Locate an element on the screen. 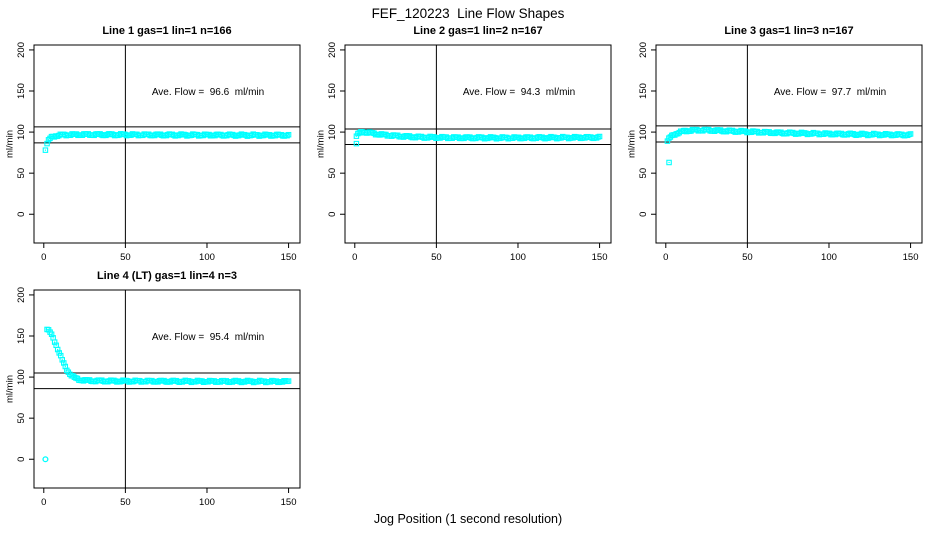 Image resolution: width=936 pixels, height=540 pixels. y-tick-label: 150 is located at coordinates (21, 91).